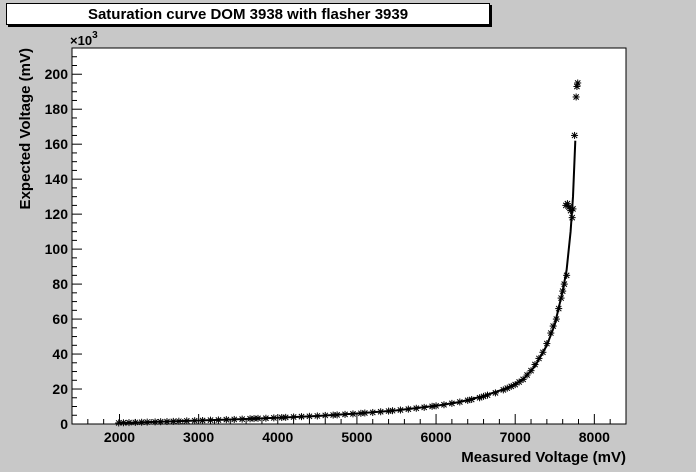  I want to click on y-tick-label: 20, so click(60, 389).